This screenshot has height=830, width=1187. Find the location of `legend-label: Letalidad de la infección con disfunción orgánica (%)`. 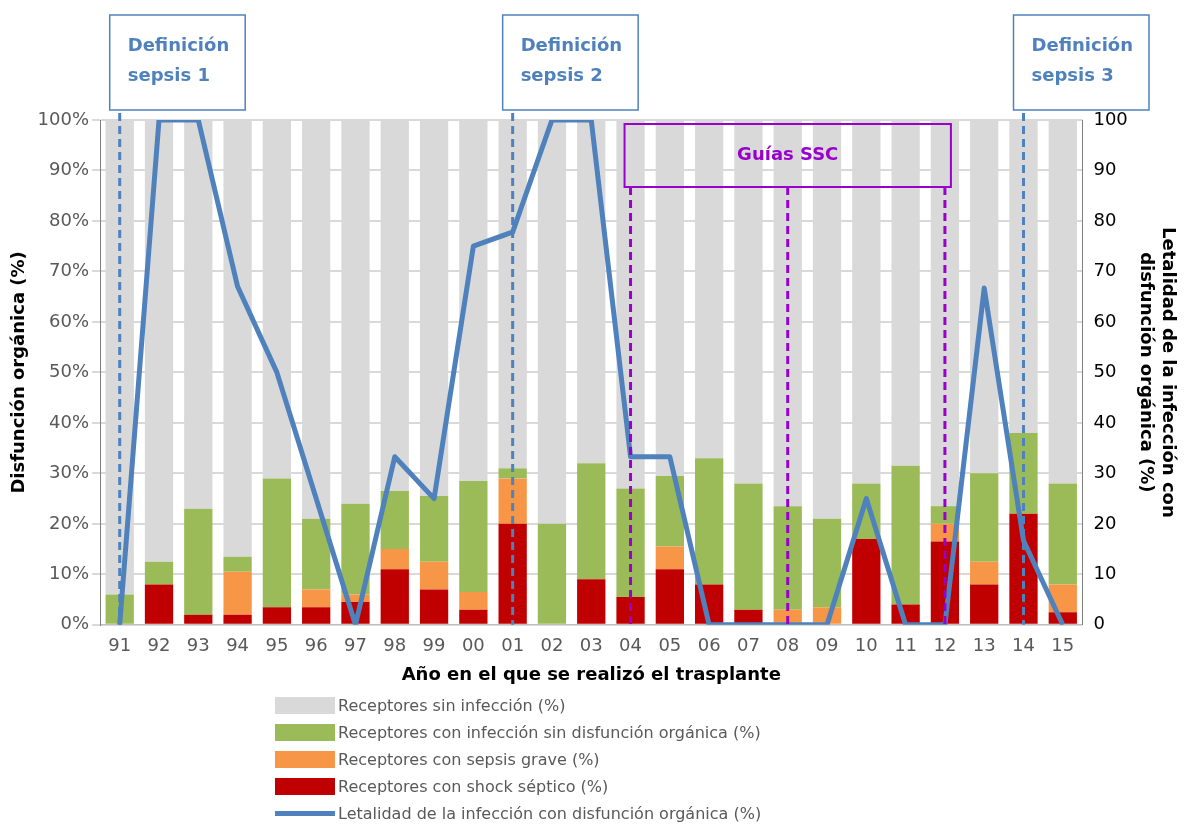

legend-label: Letalidad de la infección con disfunción orgánica (%) is located at coordinates (550, 813).